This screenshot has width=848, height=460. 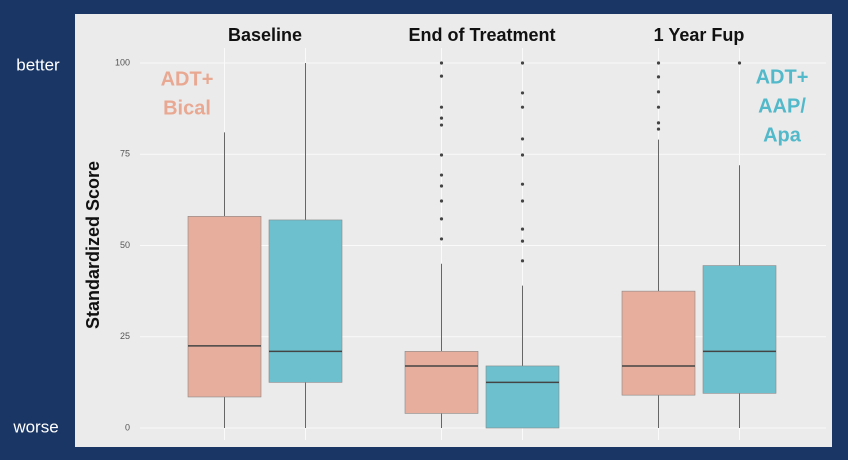 I want to click on y-tick-label: 100, so click(x=122, y=62).